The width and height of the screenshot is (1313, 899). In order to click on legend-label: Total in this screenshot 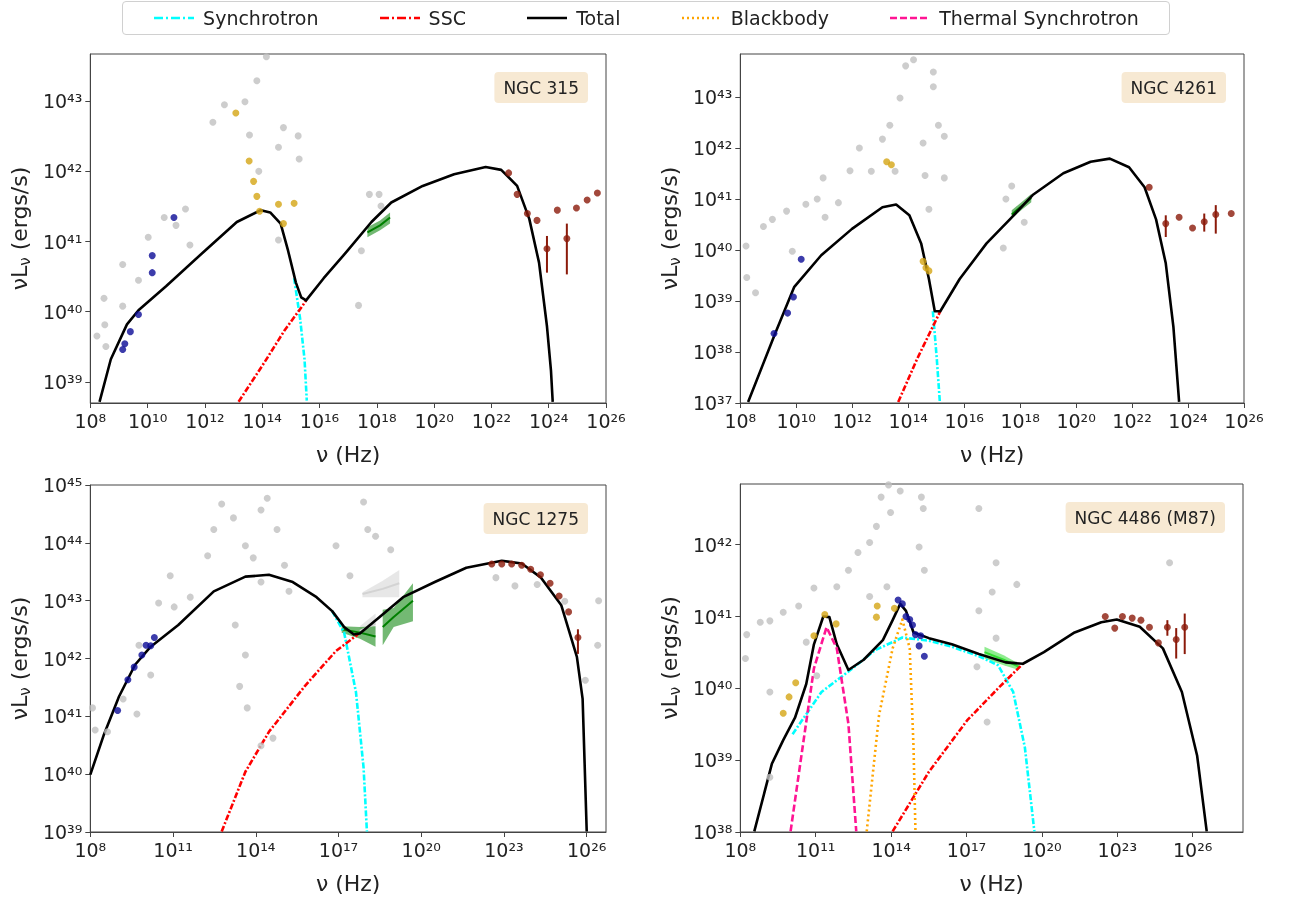, I will do `click(598, 18)`.